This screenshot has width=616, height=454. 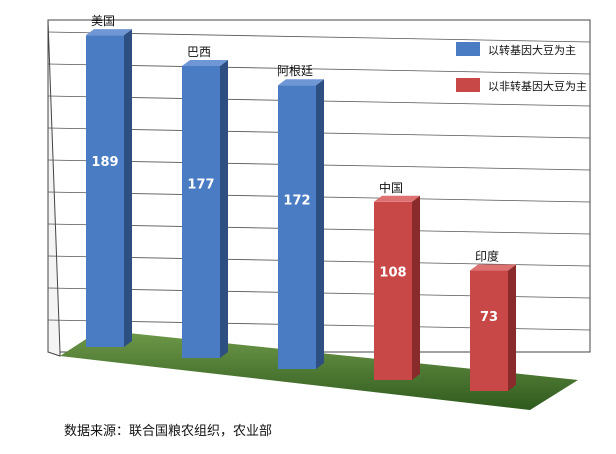 What do you see at coordinates (468, 85) in the screenshot?
I see `legend-swatch-non-gm` at bounding box center [468, 85].